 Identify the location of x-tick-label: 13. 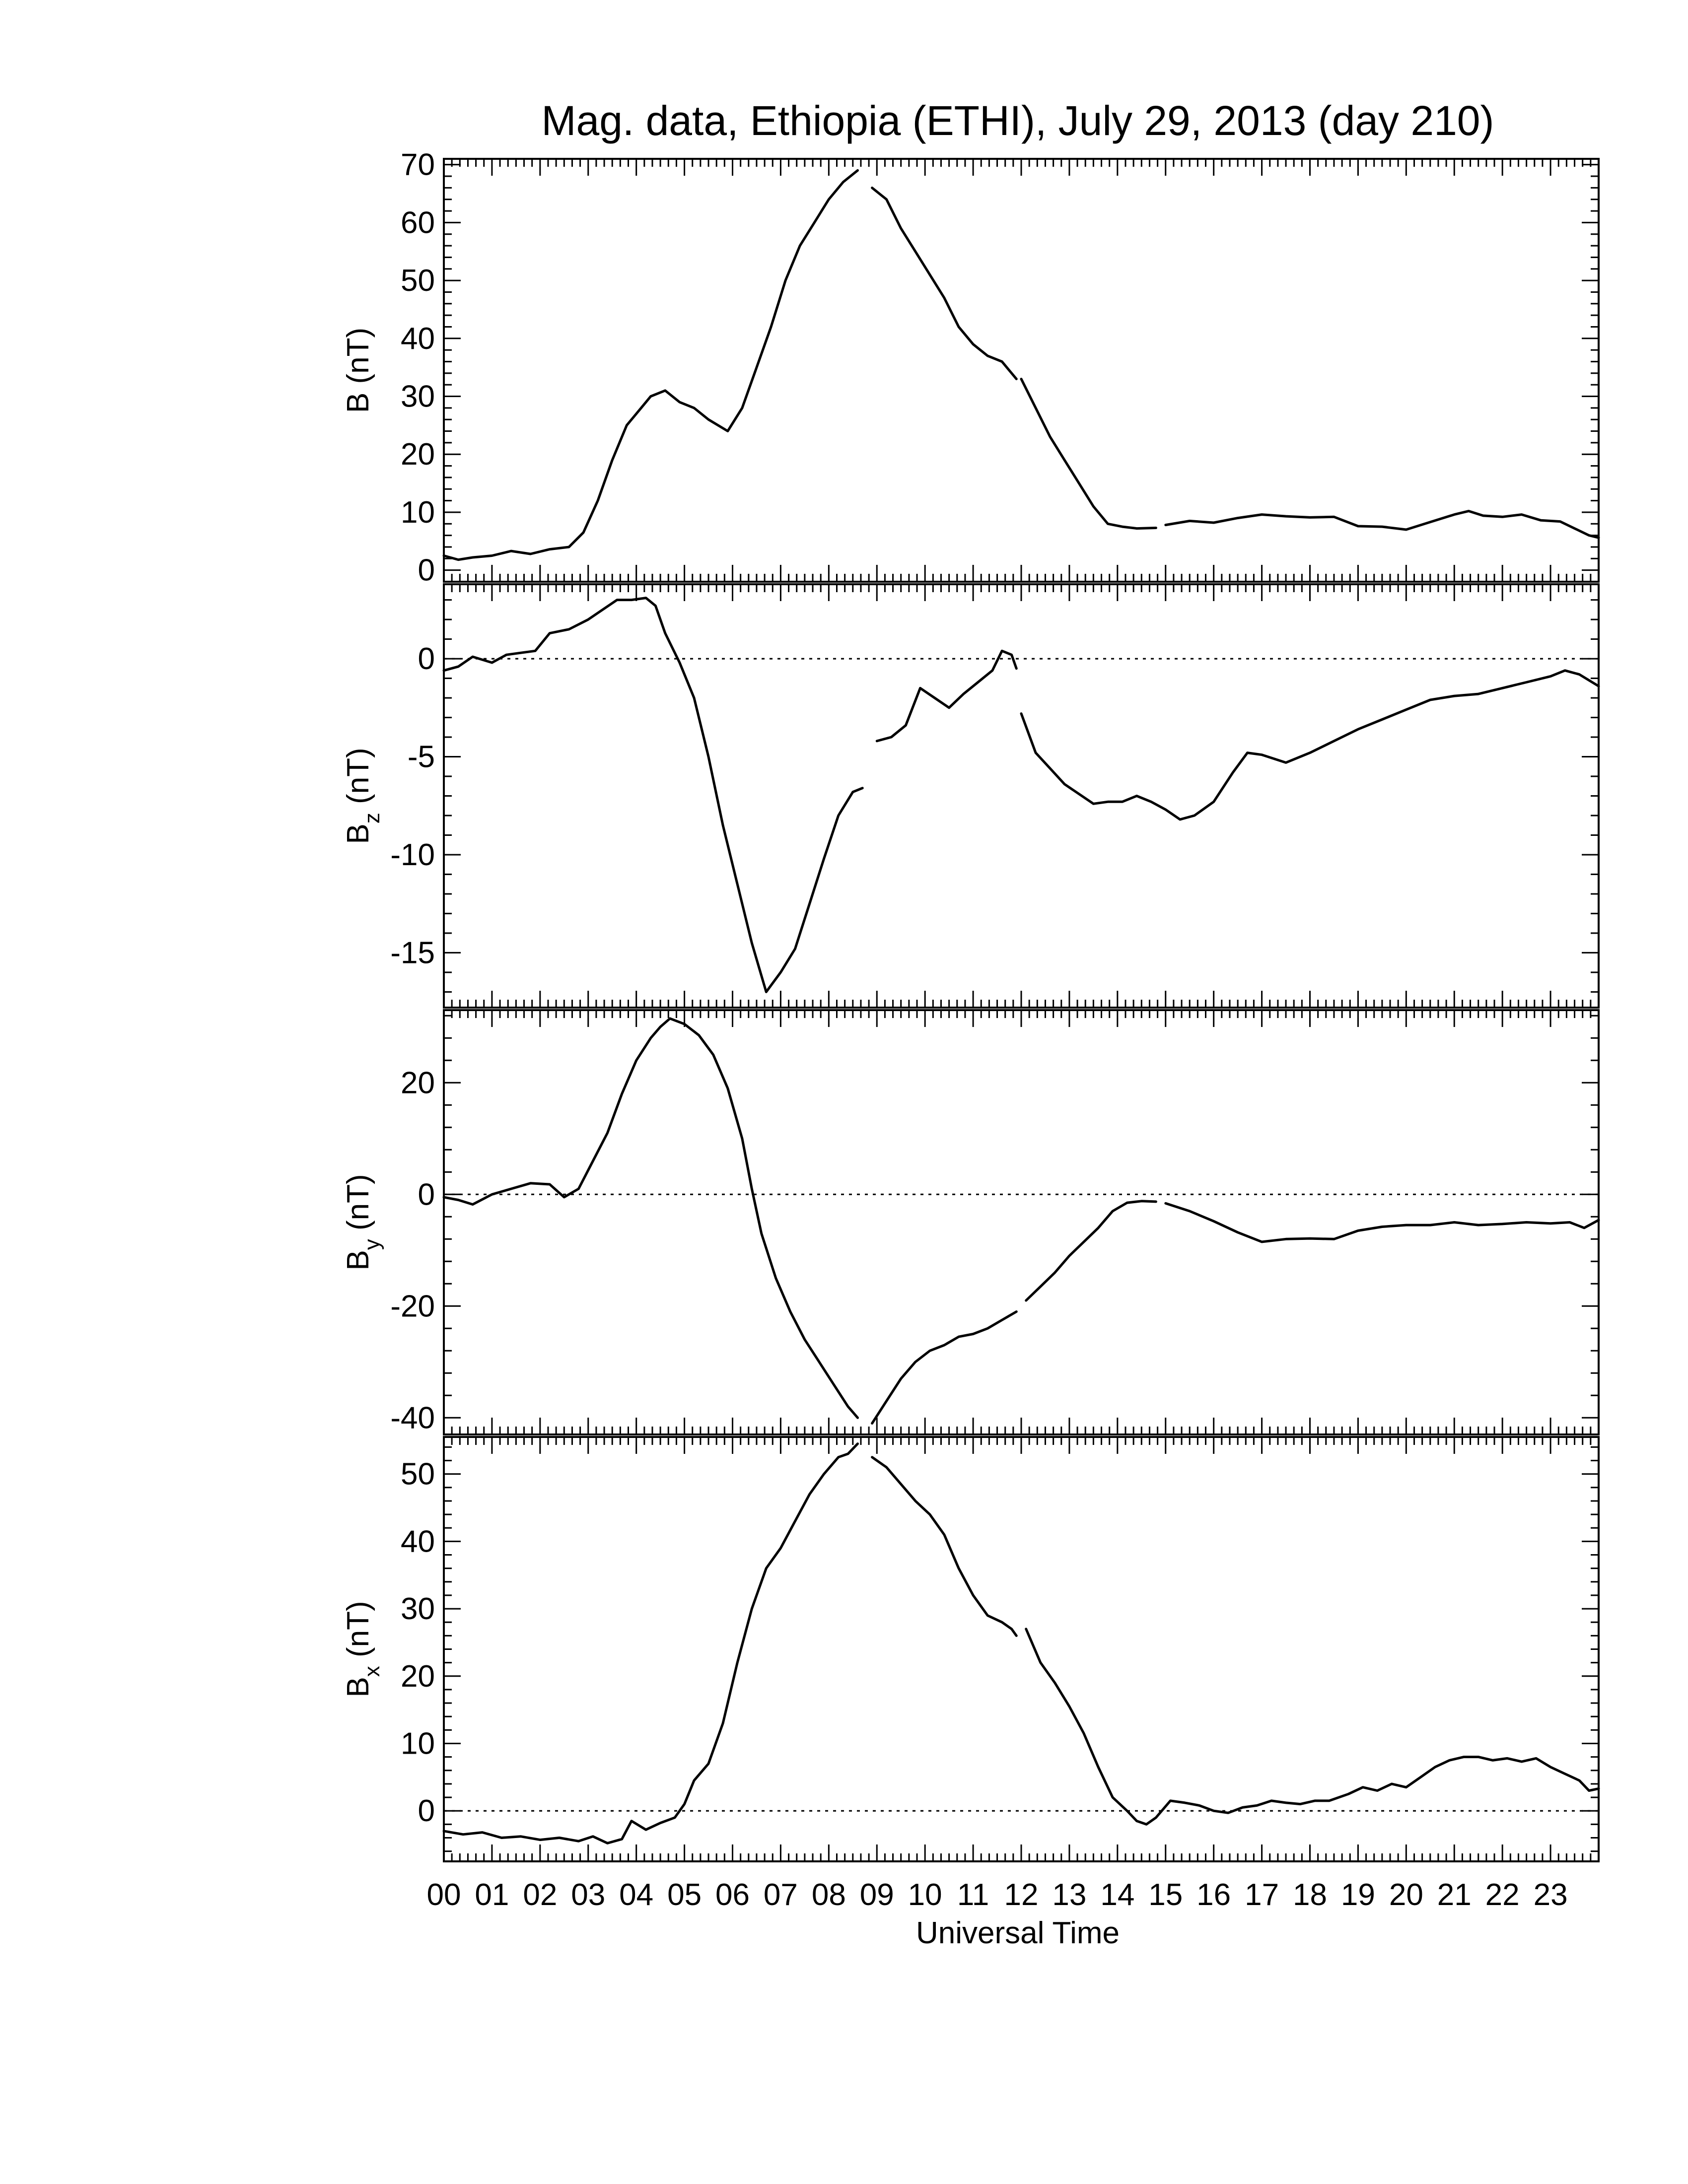
(1069, 1895).